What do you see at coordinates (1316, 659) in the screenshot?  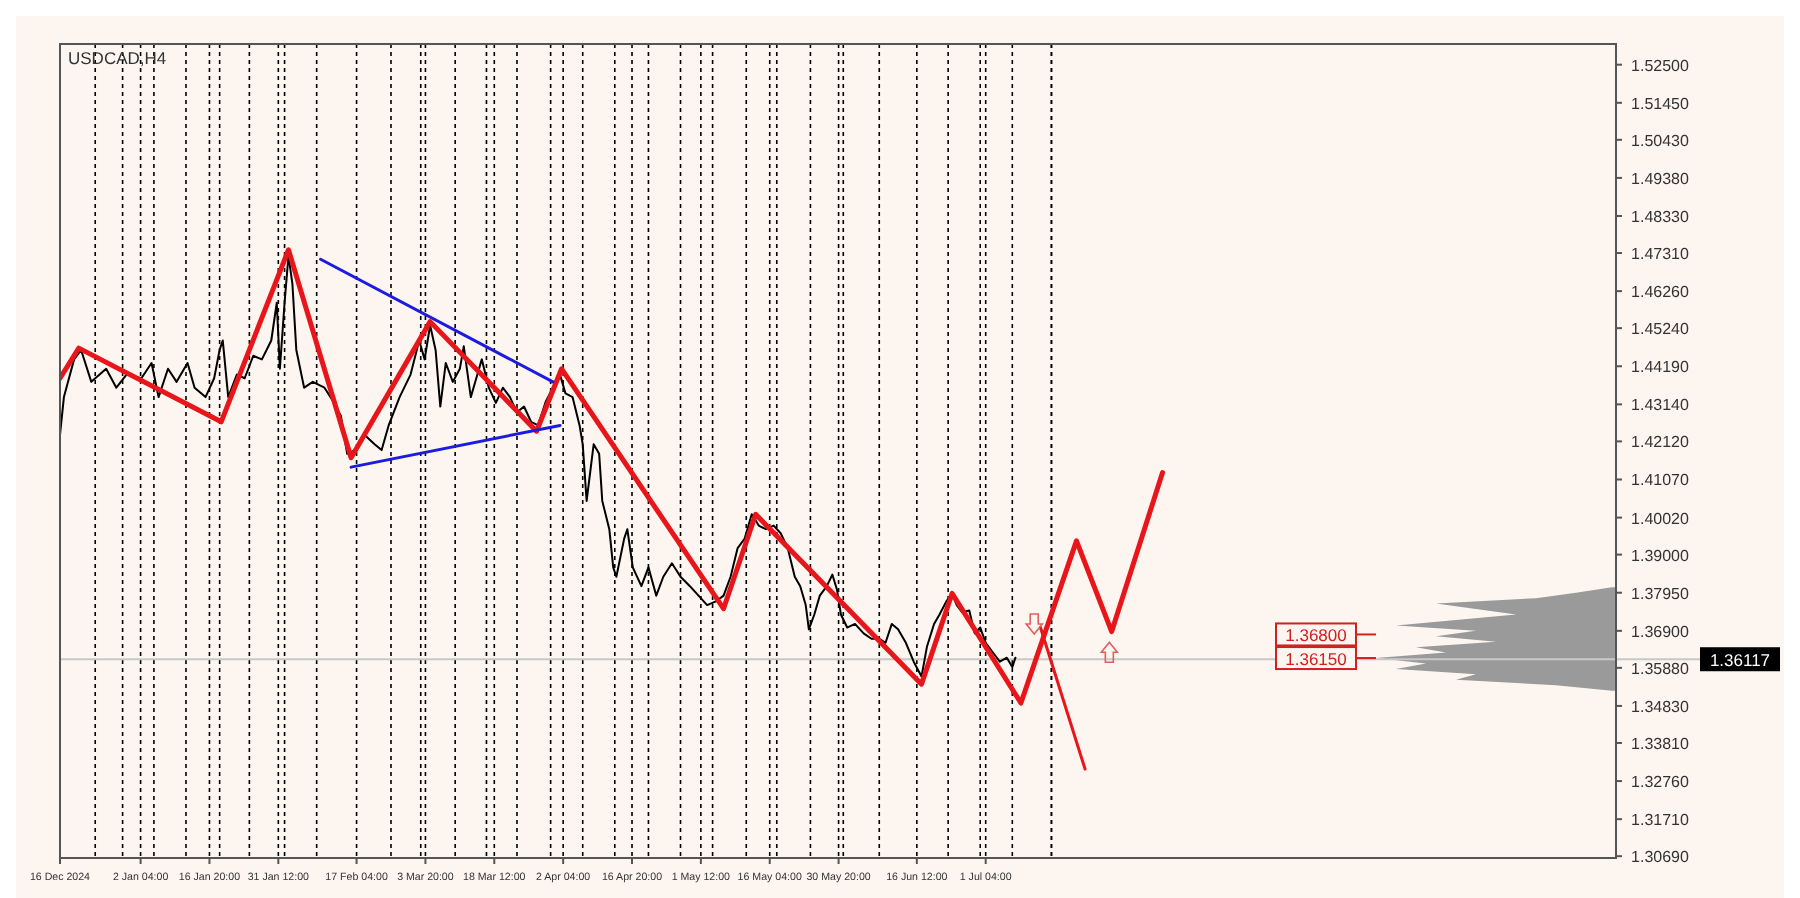 I see `ref-line-label: 1.36150` at bounding box center [1316, 659].